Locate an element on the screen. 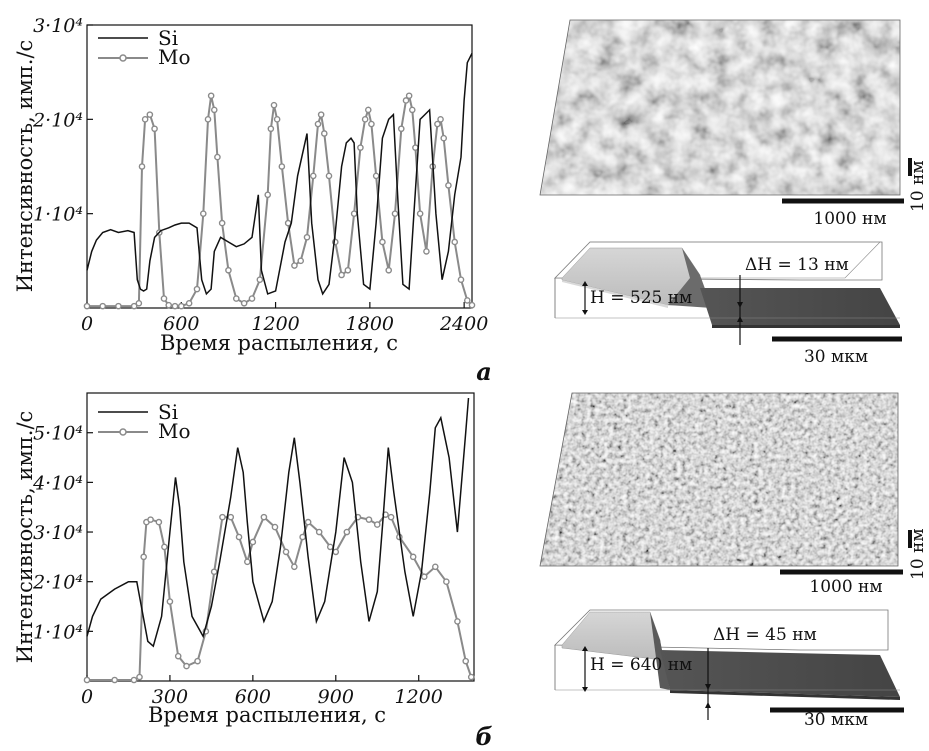  chartB-y-tick-label: 5·10⁴ is located at coordinates (58, 434).